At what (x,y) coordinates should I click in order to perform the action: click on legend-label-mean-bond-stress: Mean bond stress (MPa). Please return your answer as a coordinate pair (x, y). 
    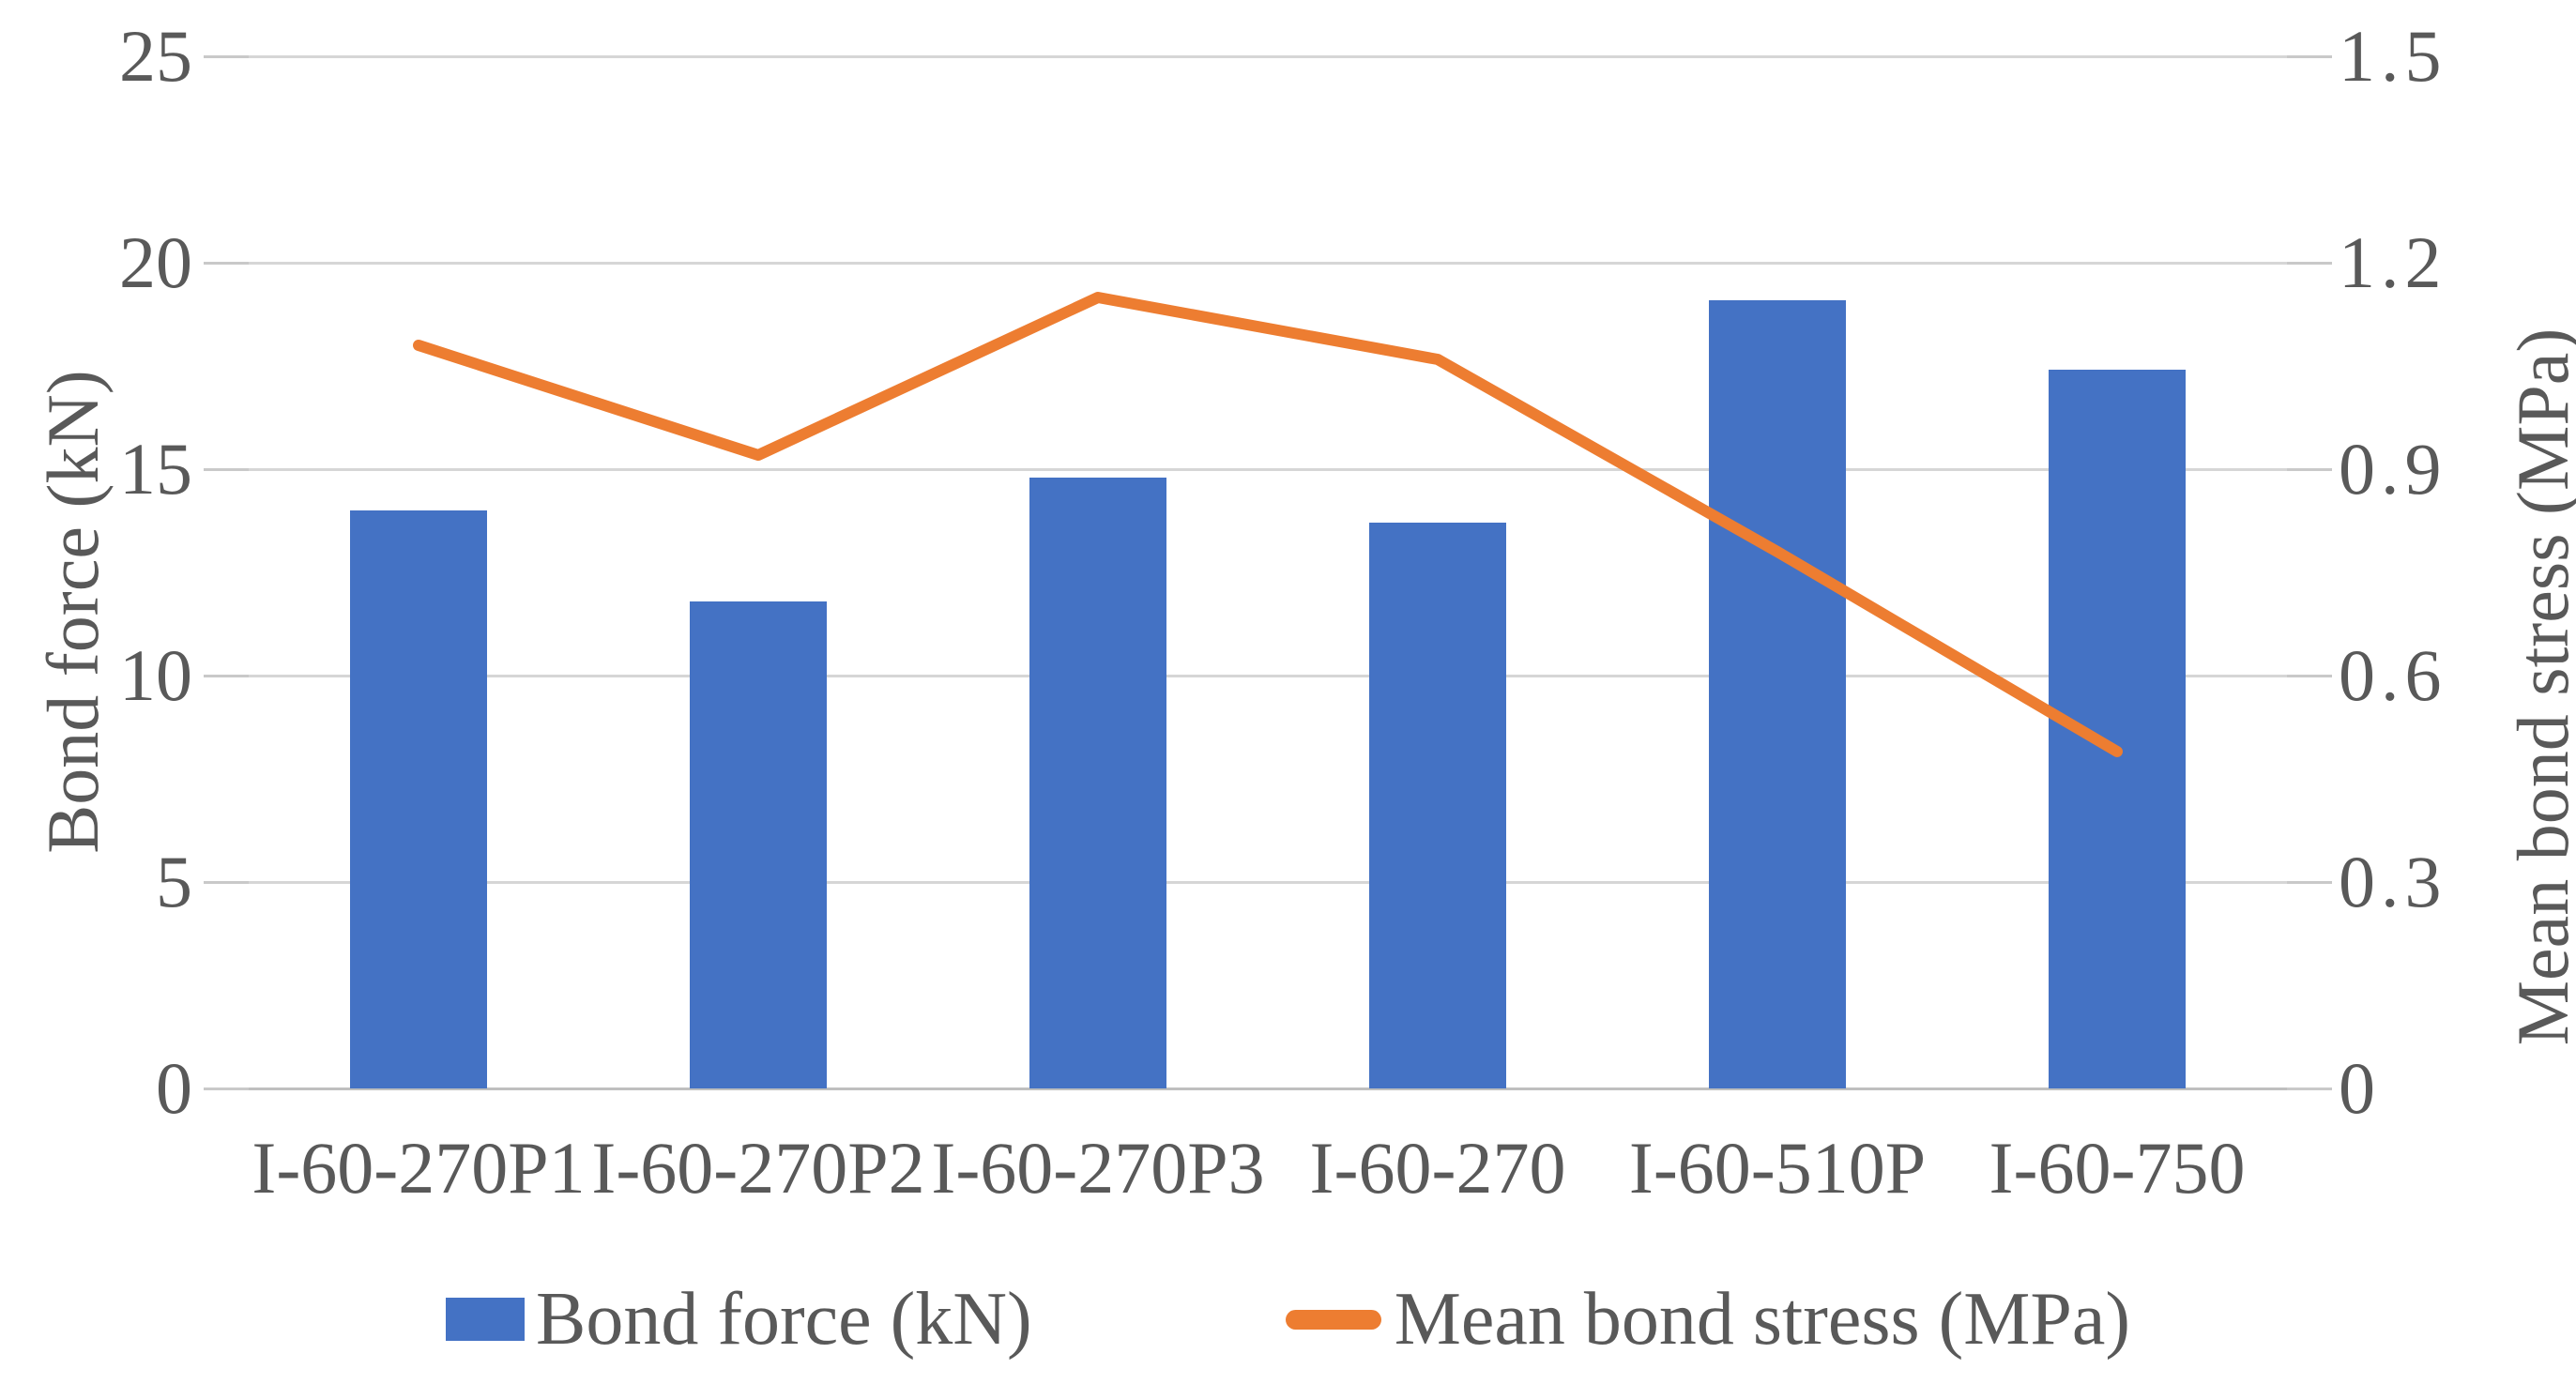
    Looking at the image, I should click on (1762, 1319).